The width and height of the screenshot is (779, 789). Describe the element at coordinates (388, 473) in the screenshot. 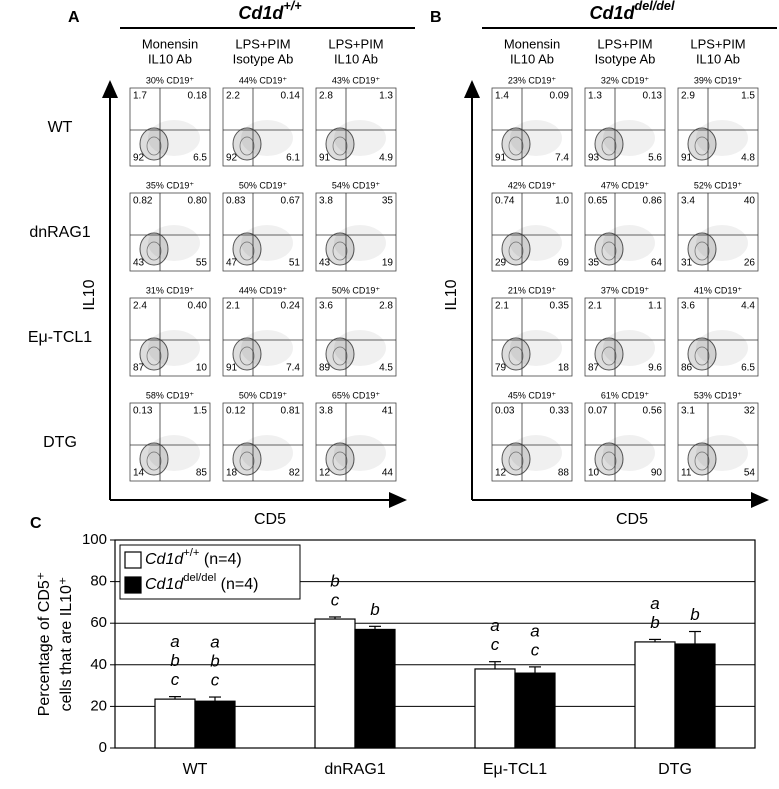

I see `quadrant-value: 44` at that location.